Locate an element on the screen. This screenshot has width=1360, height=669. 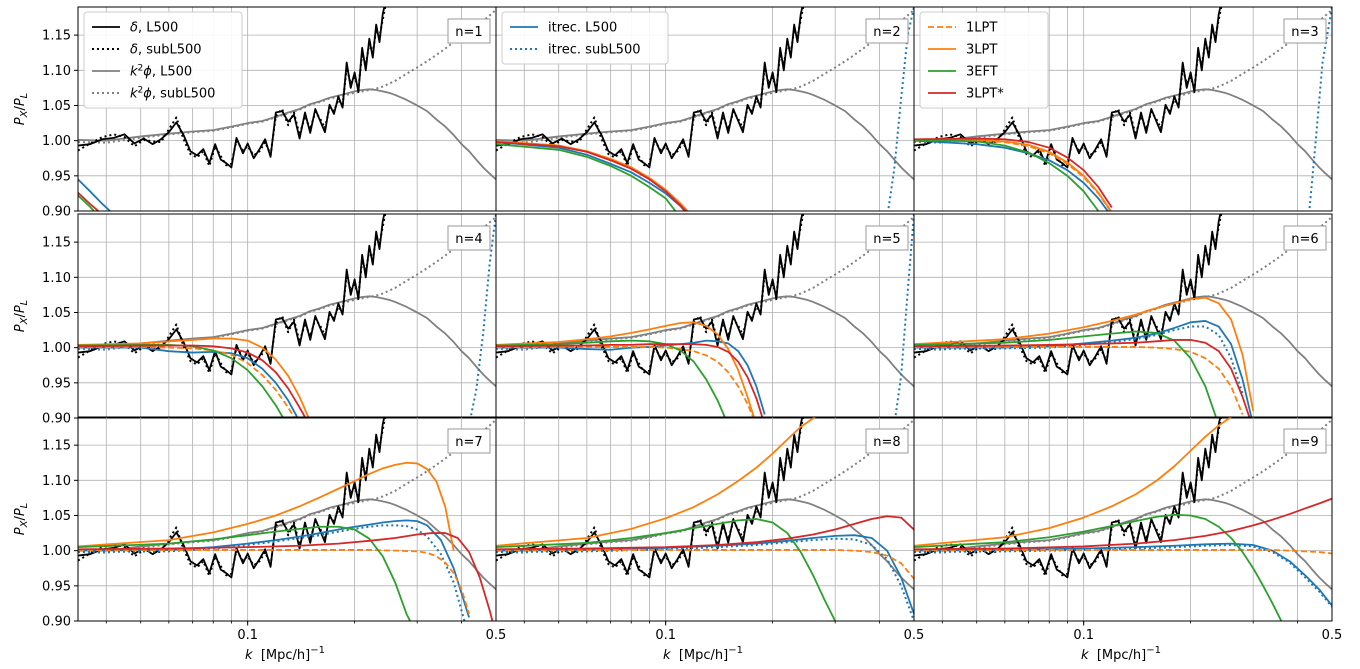
series-itrec-l500 is located at coordinates (274, 568).